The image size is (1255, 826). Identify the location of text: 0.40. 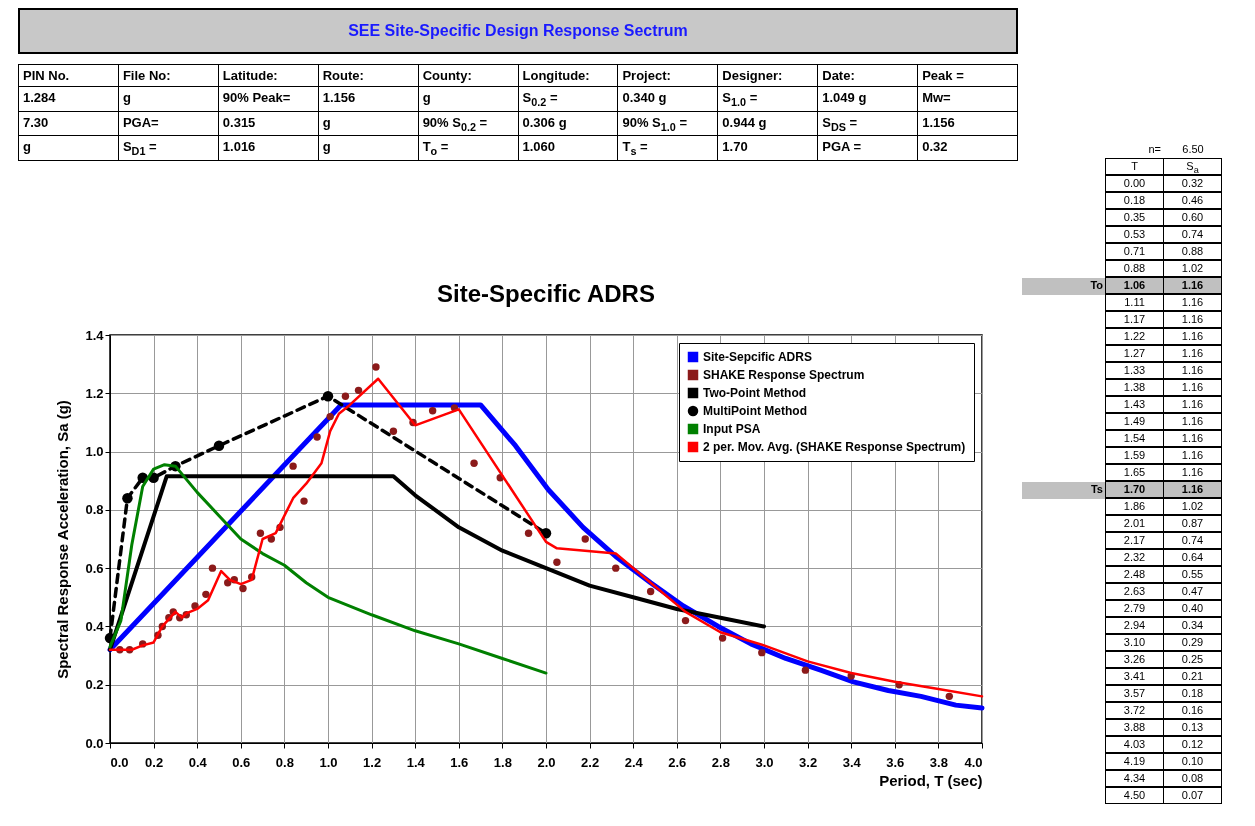
(1192, 608).